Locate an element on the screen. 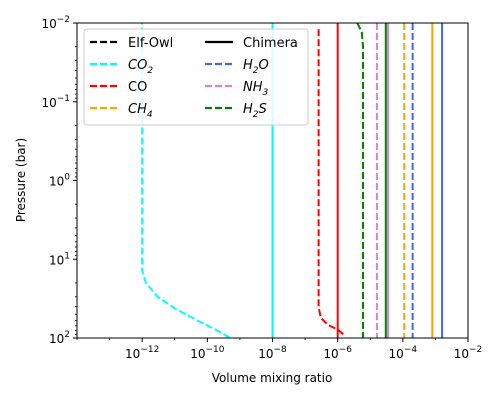 The width and height of the screenshot is (500, 400). y-tick-label: 10² is located at coordinates (59, 338).